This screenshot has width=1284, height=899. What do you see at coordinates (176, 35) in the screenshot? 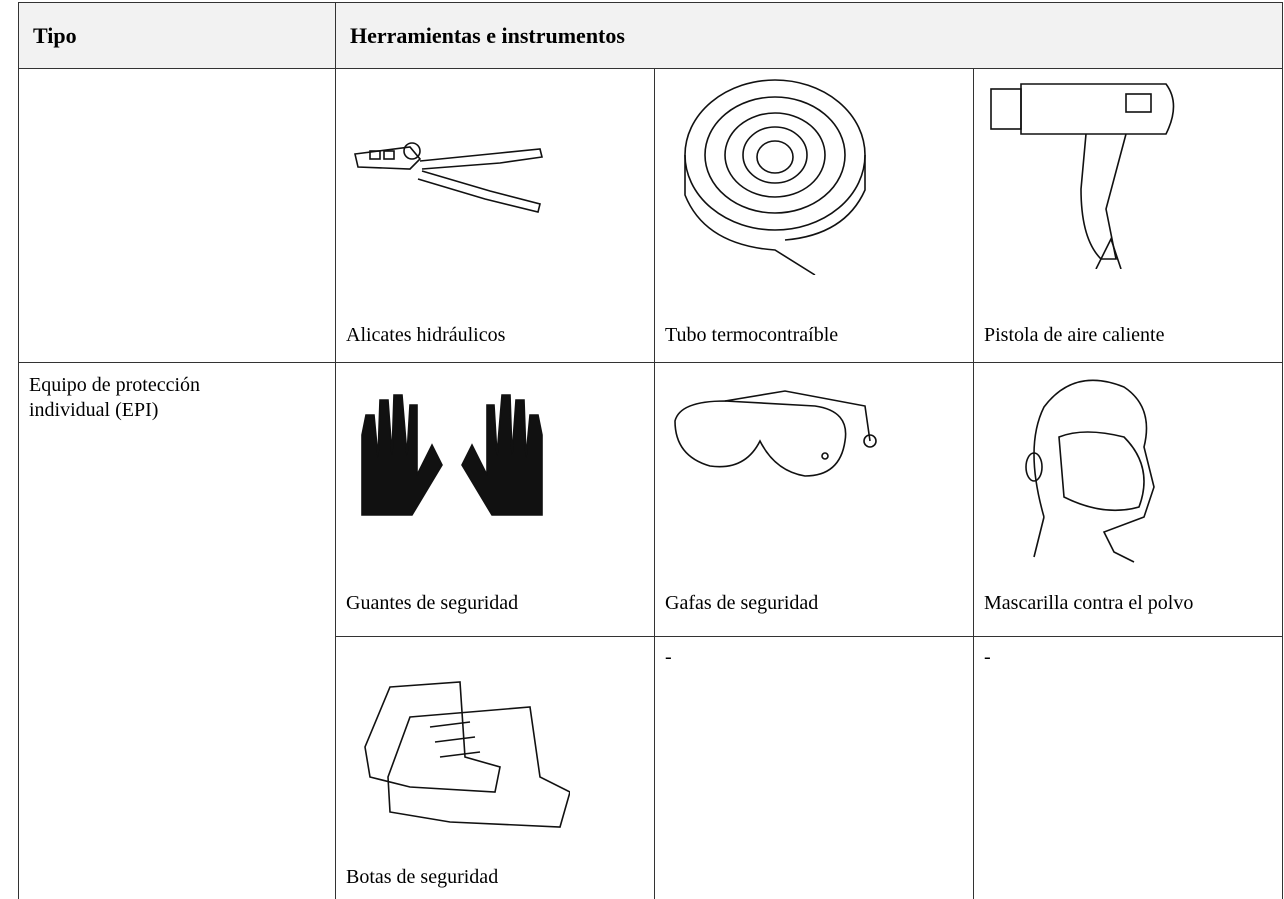
I see `header-cell: Tipo` at bounding box center [176, 35].